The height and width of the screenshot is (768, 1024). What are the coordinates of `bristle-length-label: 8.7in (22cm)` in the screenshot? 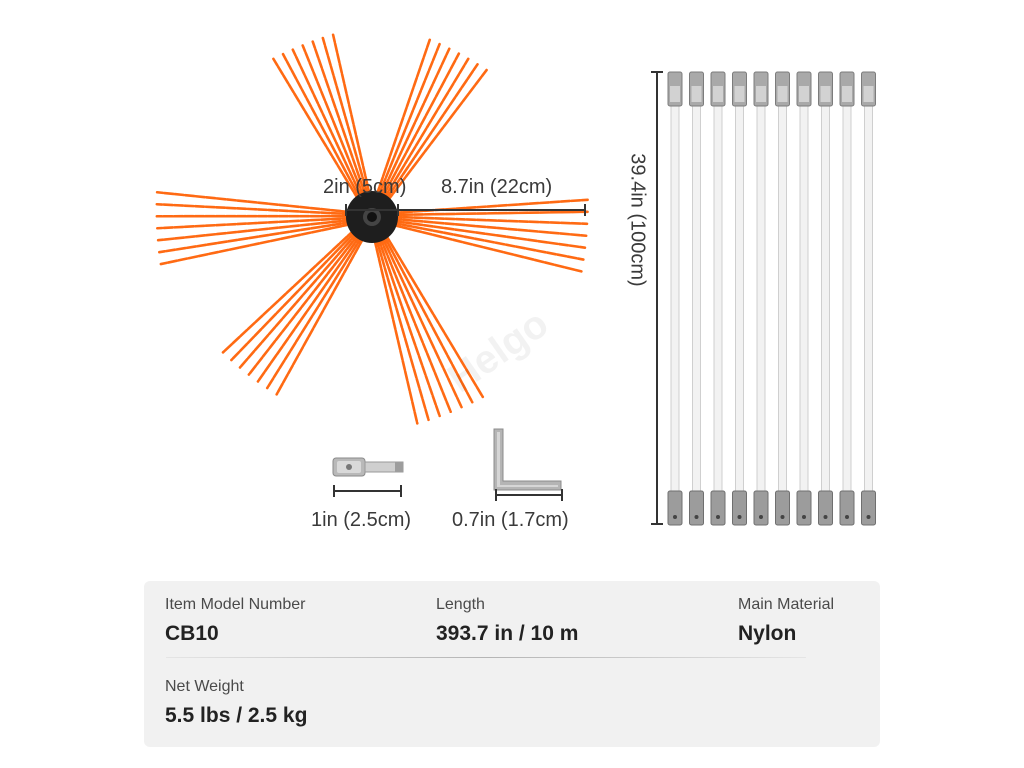 It's located at (497, 187).